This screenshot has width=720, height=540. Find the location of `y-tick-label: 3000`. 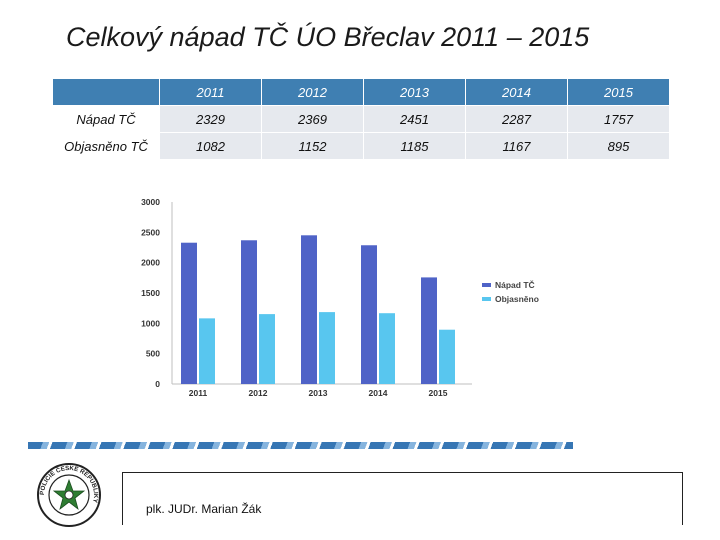

y-tick-label: 3000 is located at coordinates (150, 202).